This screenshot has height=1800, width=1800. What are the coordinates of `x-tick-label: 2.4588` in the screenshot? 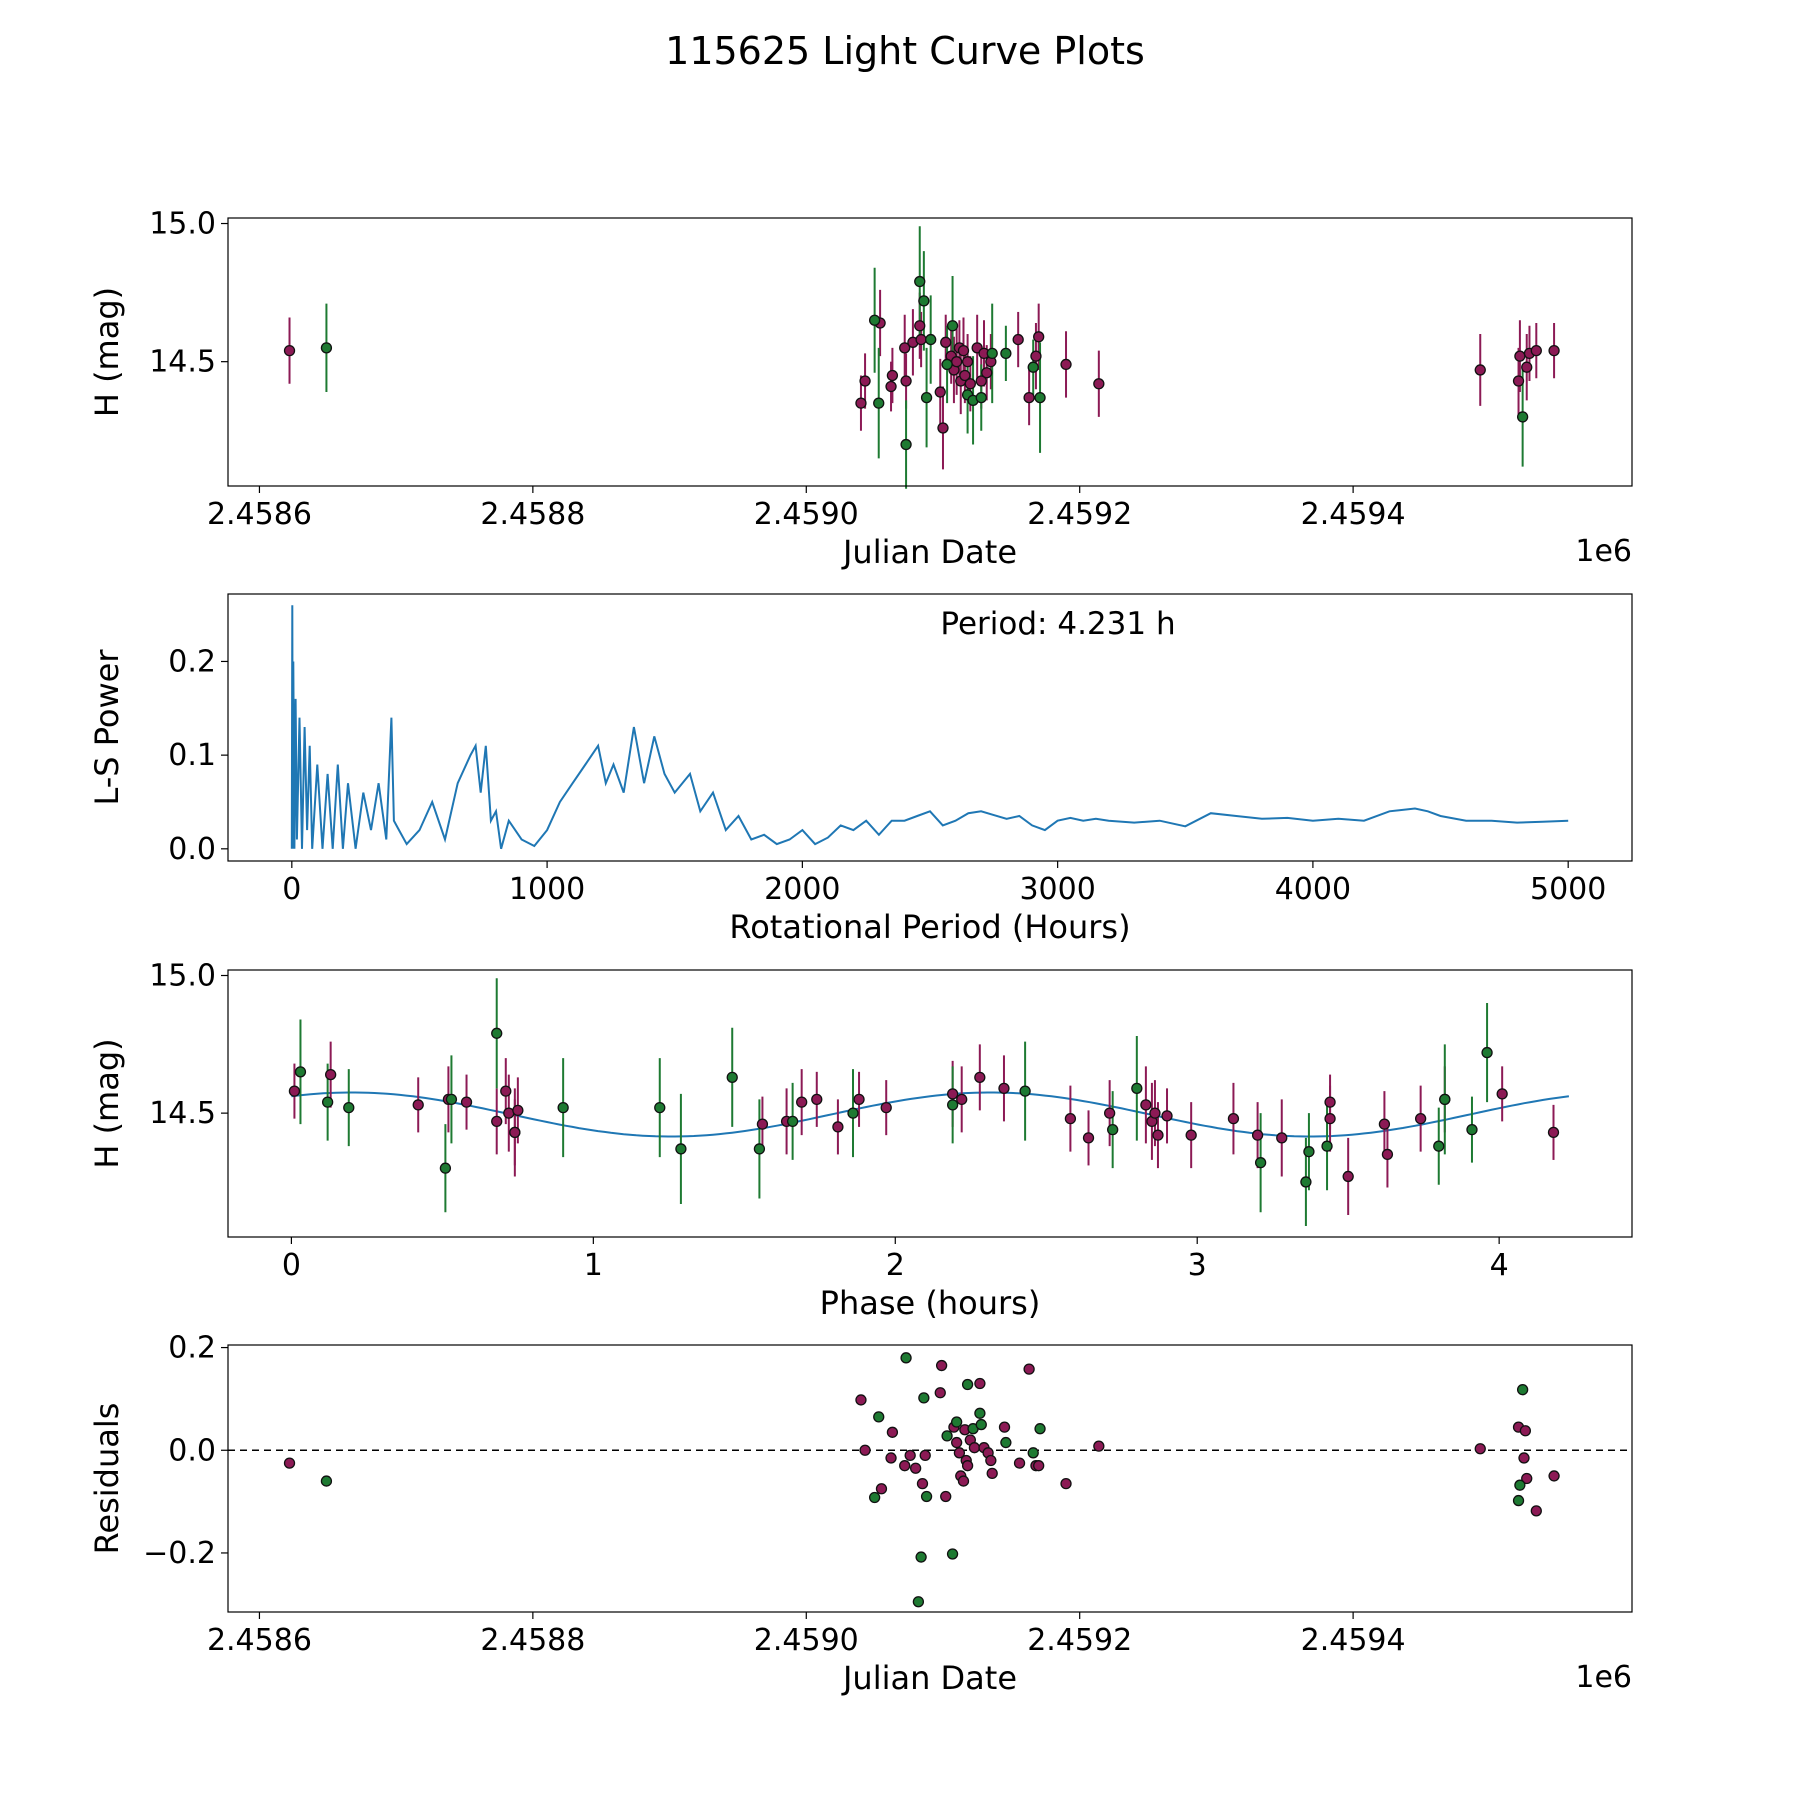 It's located at (532, 1640).